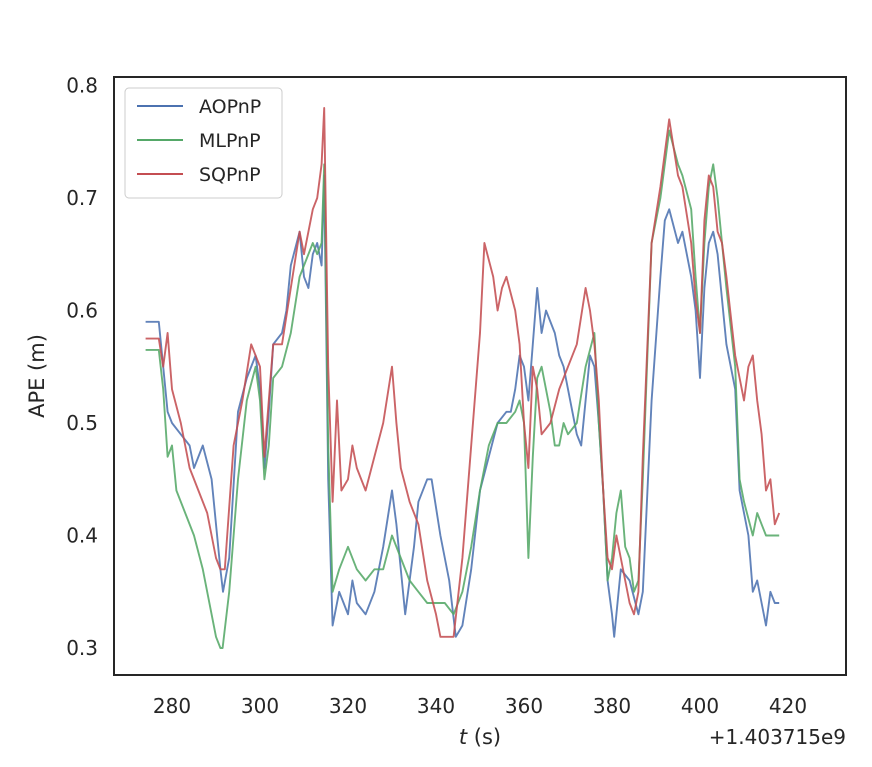  What do you see at coordinates (230, 175) in the screenshot?
I see `legend-label-sqpnp: SQPnP` at bounding box center [230, 175].